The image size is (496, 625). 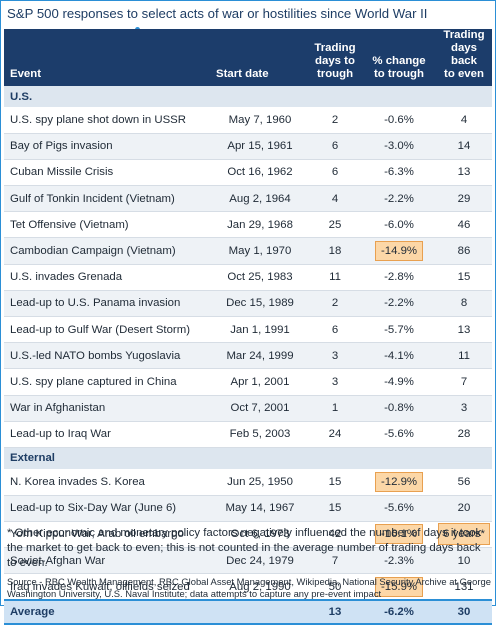 What do you see at coordinates (335, 561) in the screenshot?
I see `days-to-trough-cell: 7` at bounding box center [335, 561].